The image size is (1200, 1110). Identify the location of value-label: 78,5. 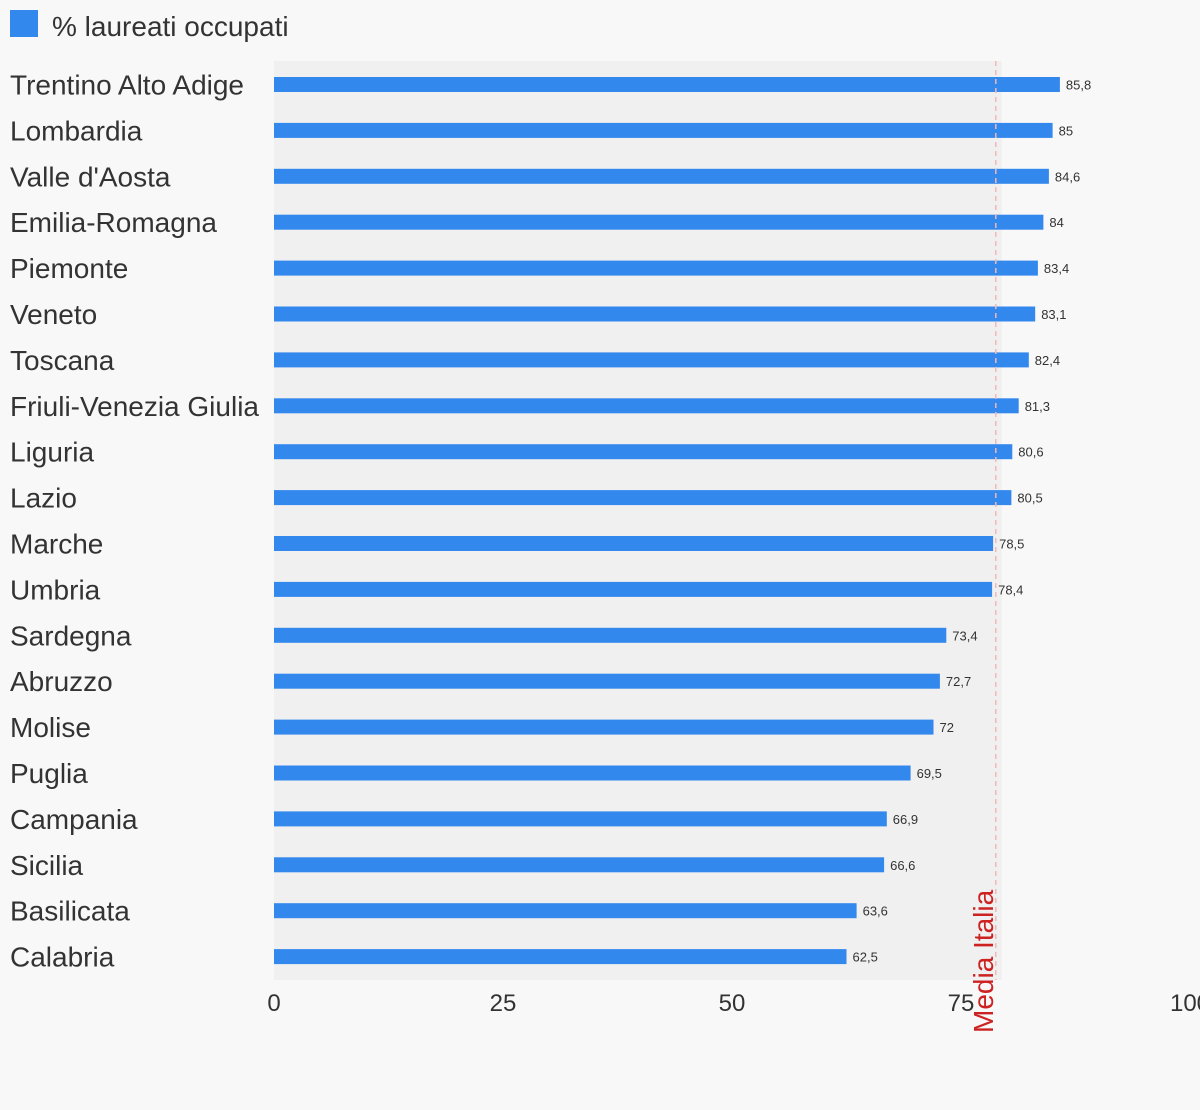
(1011, 544).